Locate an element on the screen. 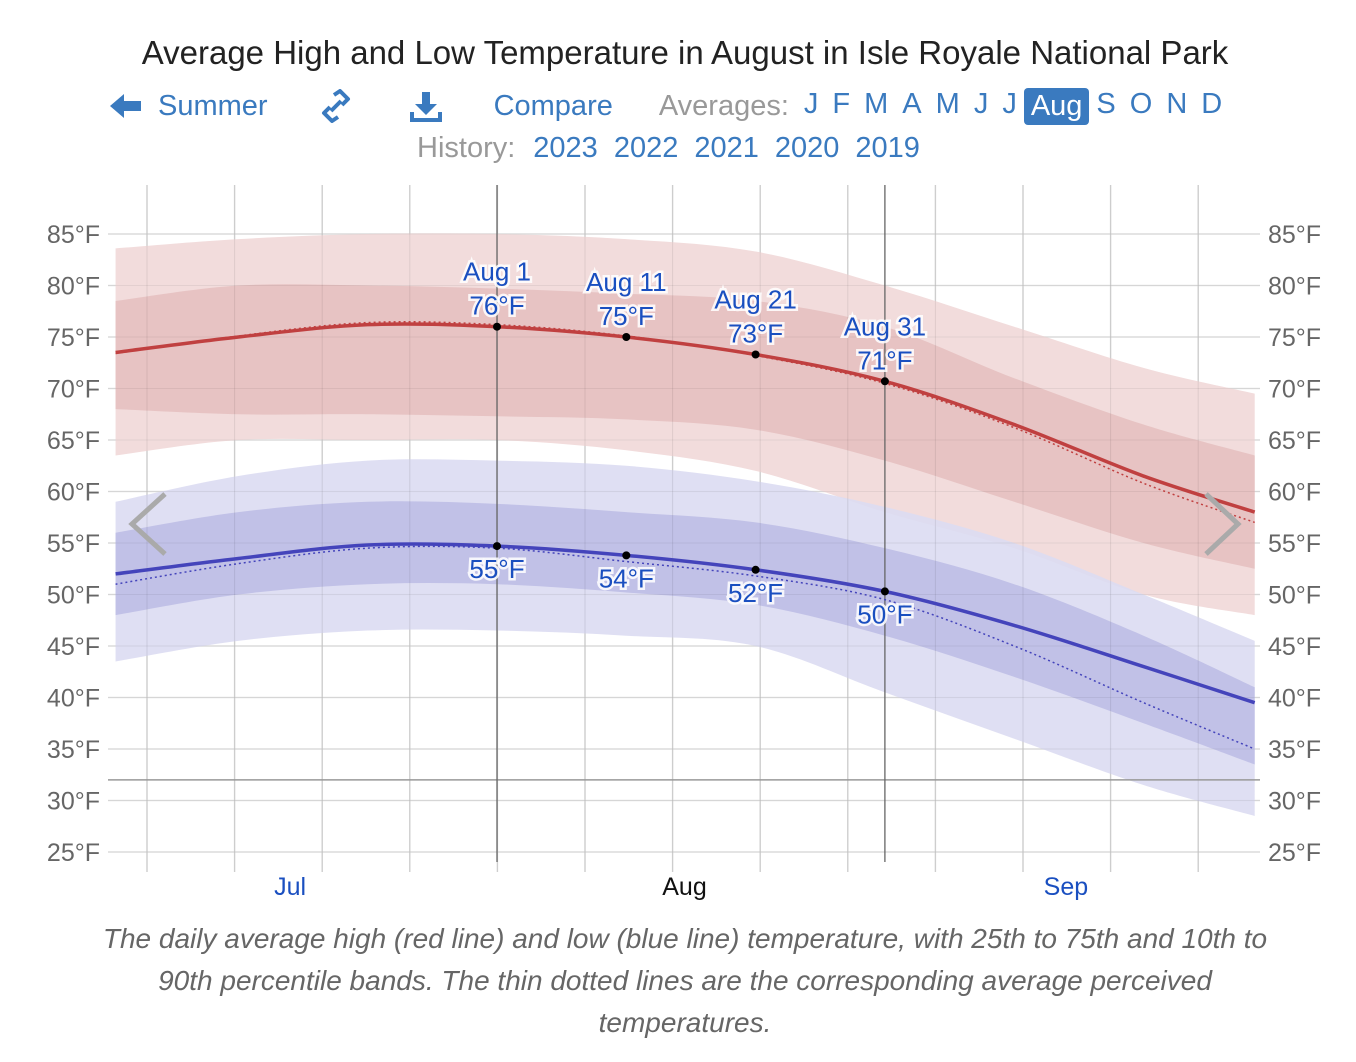 This screenshot has width=1356, height=1062. ytick-right-75: 75°F is located at coordinates (1294, 338).